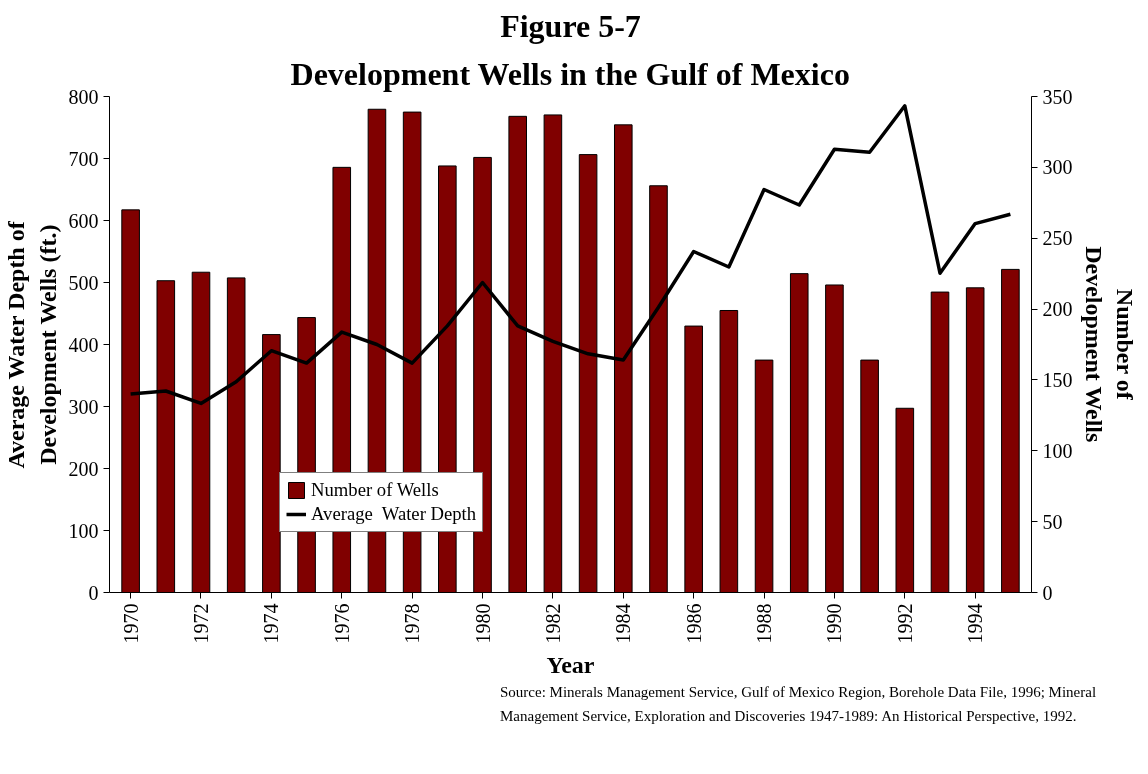  What do you see at coordinates (1057, 167) in the screenshot?
I see `y2-tick-label: 300` at bounding box center [1057, 167].